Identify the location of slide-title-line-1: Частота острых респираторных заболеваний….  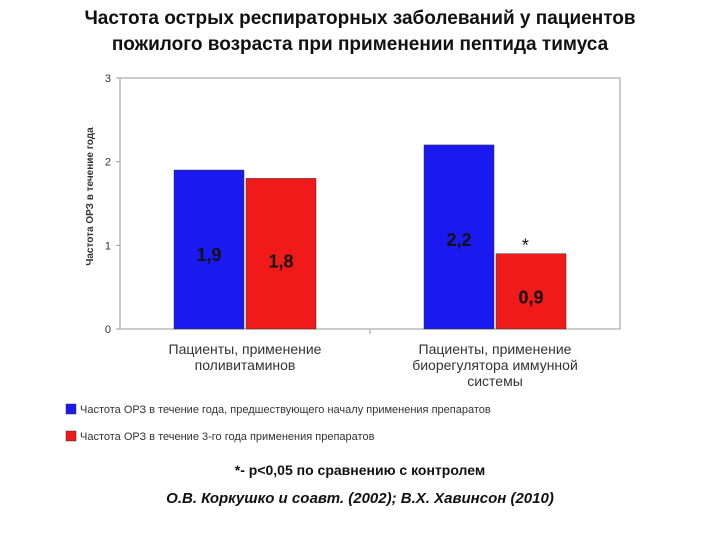
(360, 18).